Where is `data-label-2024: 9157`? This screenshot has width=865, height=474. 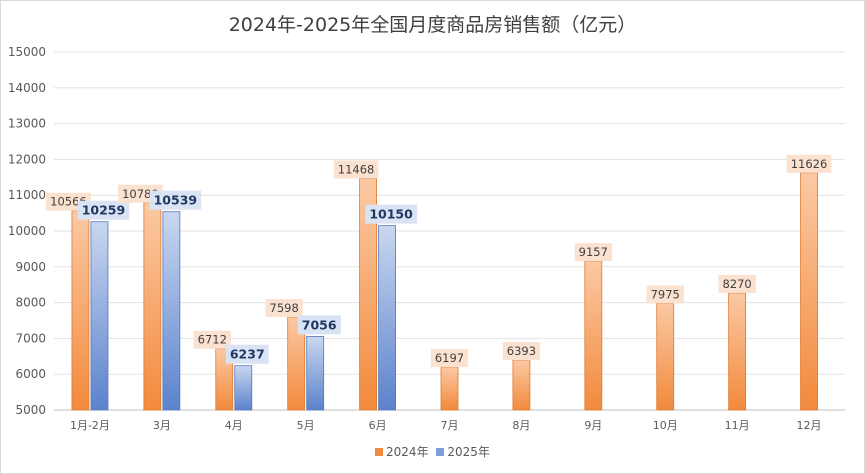
data-label-2024: 9157 is located at coordinates (593, 252).